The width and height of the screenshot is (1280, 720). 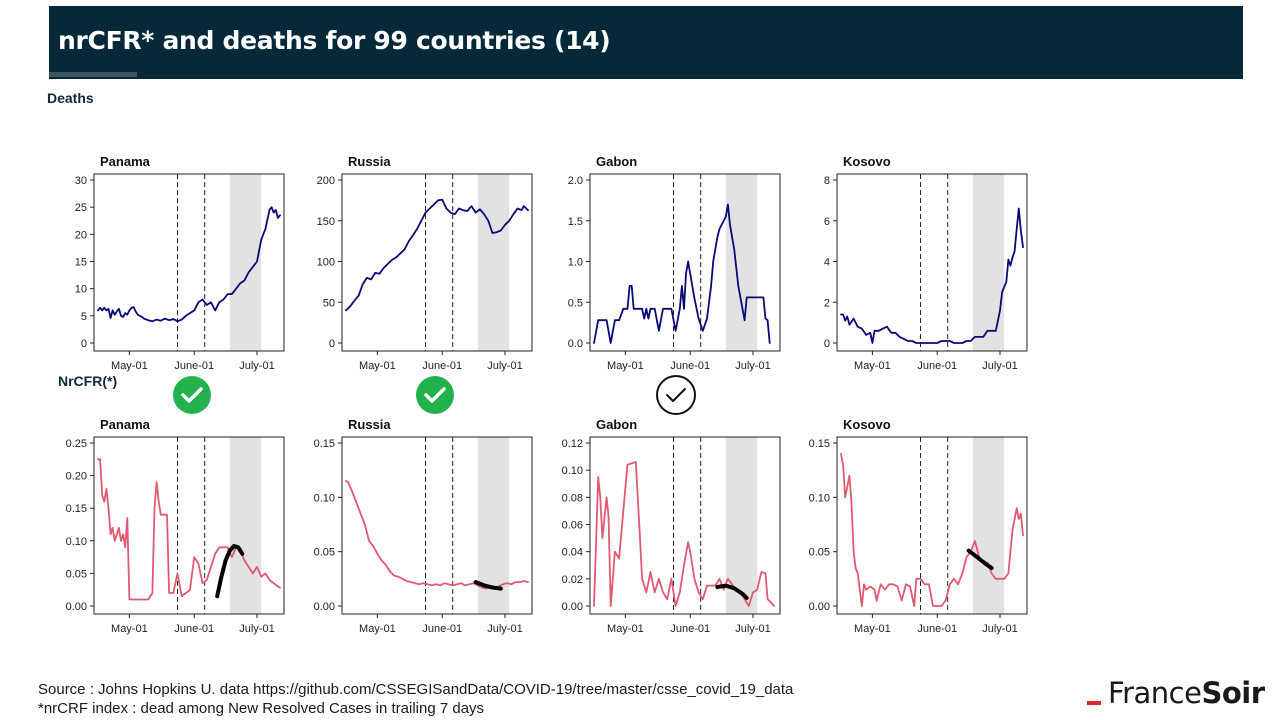 What do you see at coordinates (334, 40) in the screenshot?
I see `page-title: nrCFR* and deaths for 99 countries (14)` at bounding box center [334, 40].